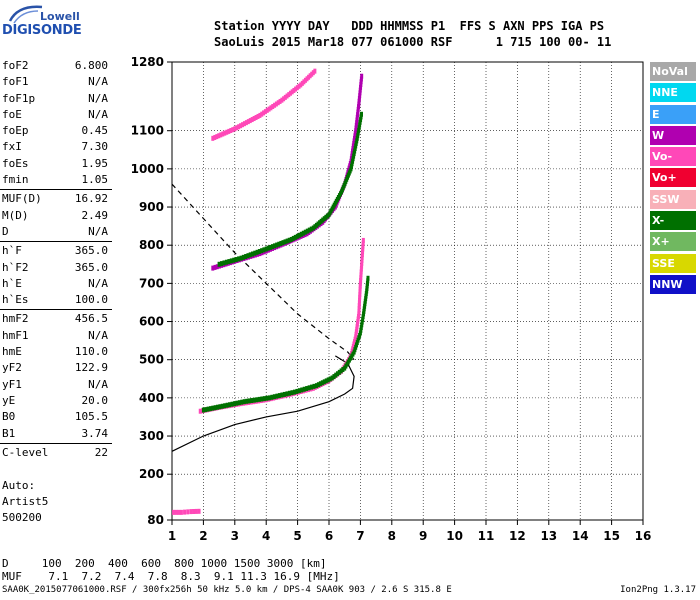 This screenshot has width=700, height=600. What do you see at coordinates (147, 169) in the screenshot?
I see `y-tick-label: 1000` at bounding box center [147, 169].